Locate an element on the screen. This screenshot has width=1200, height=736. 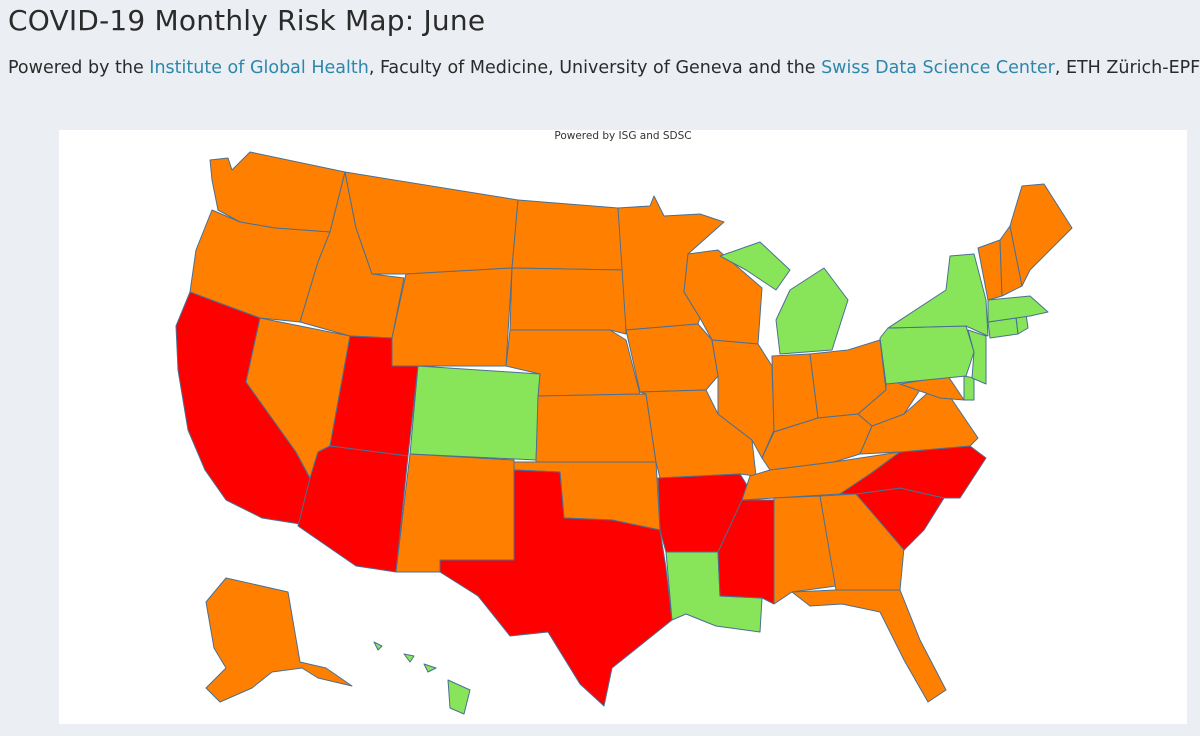
state-mo is located at coordinates (698, 434).